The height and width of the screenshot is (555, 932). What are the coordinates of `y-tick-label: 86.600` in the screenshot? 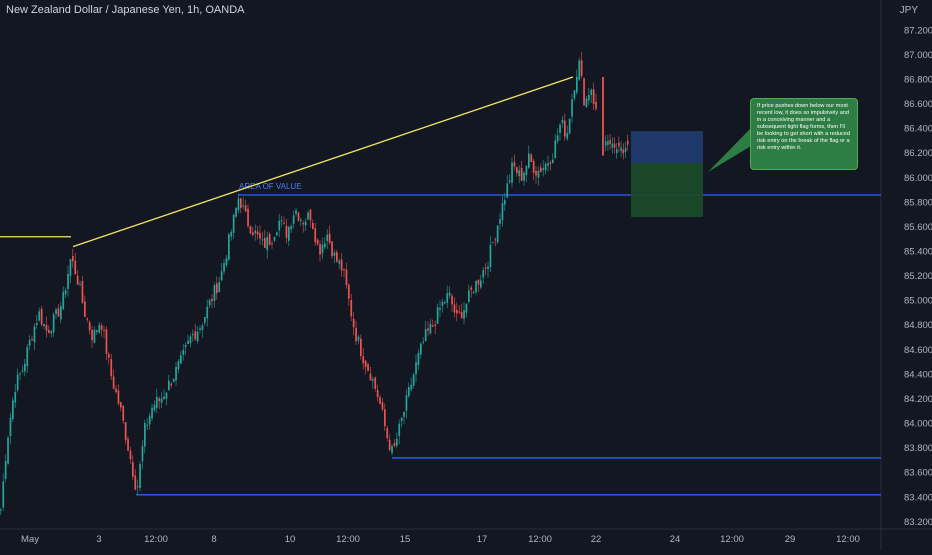 It's located at (918, 104).